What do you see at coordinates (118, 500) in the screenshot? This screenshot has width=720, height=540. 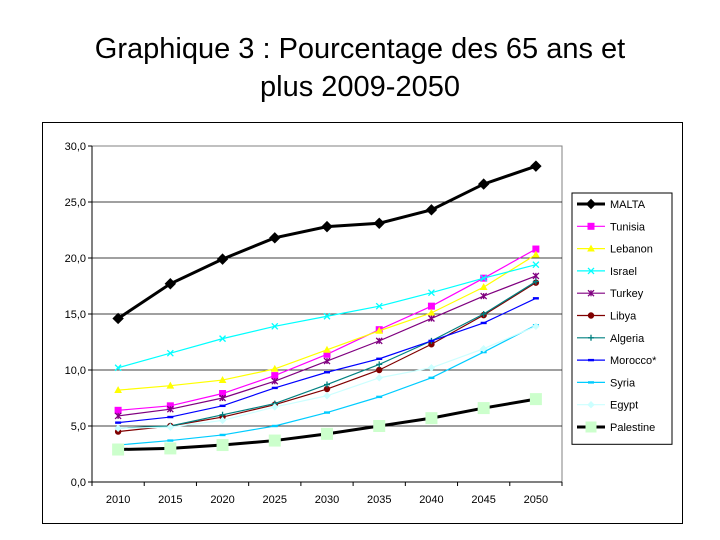 I see `x-tick-label: 2010` at bounding box center [118, 500].